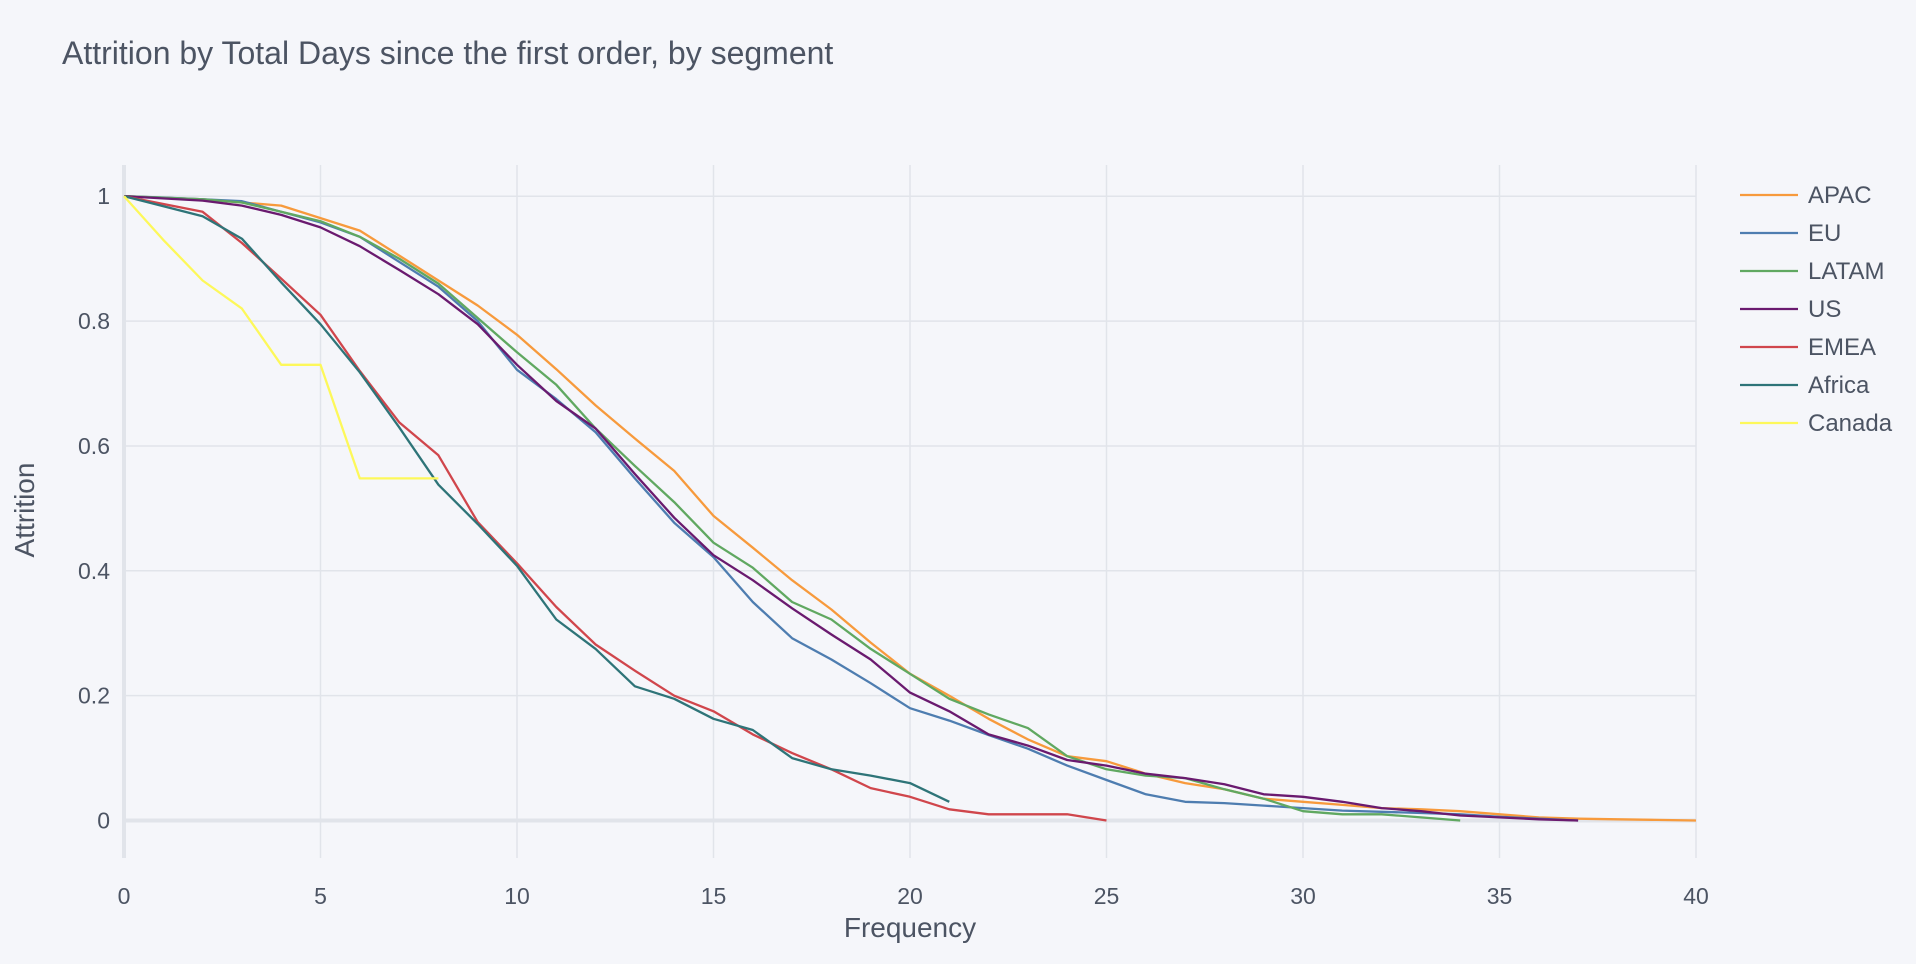 This screenshot has height=964, width=1916. What do you see at coordinates (94, 696) in the screenshot?
I see `y-tick-label: 0.2` at bounding box center [94, 696].